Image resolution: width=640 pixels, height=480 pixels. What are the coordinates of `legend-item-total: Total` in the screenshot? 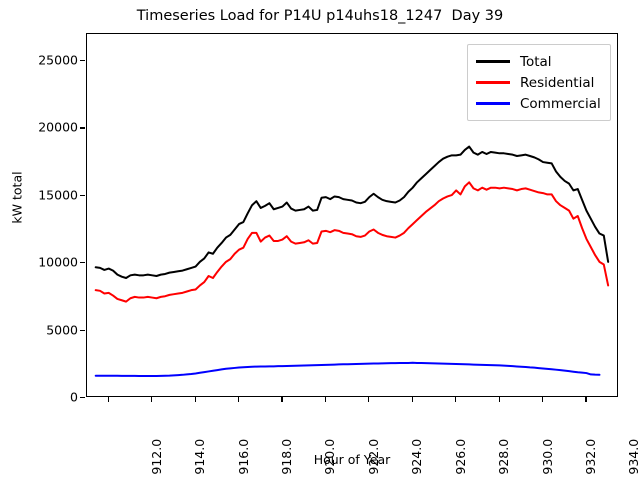 It's located at (538, 61).